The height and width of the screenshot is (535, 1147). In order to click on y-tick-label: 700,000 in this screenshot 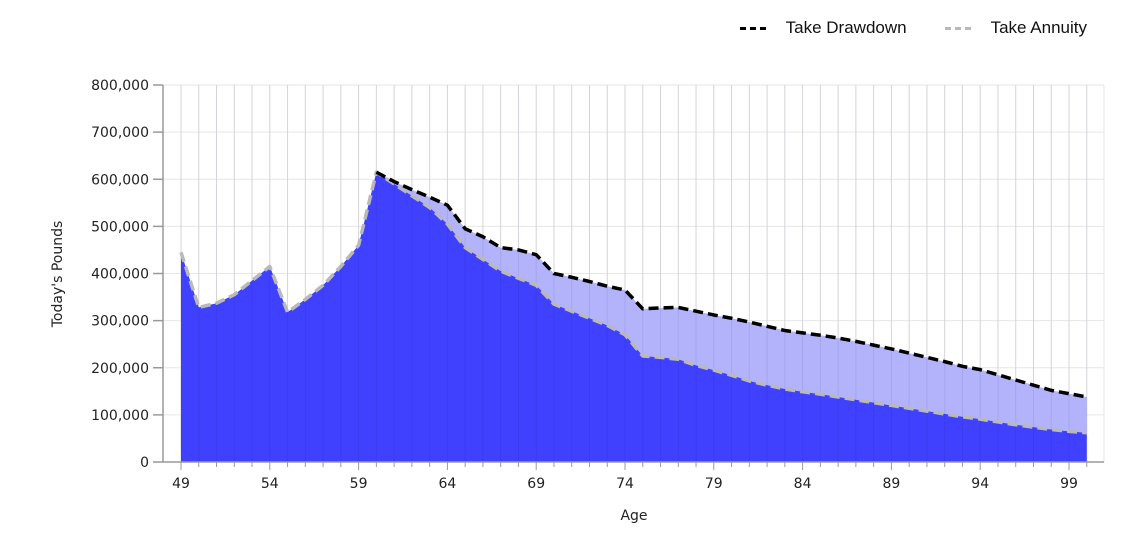, I will do `click(120, 133)`.